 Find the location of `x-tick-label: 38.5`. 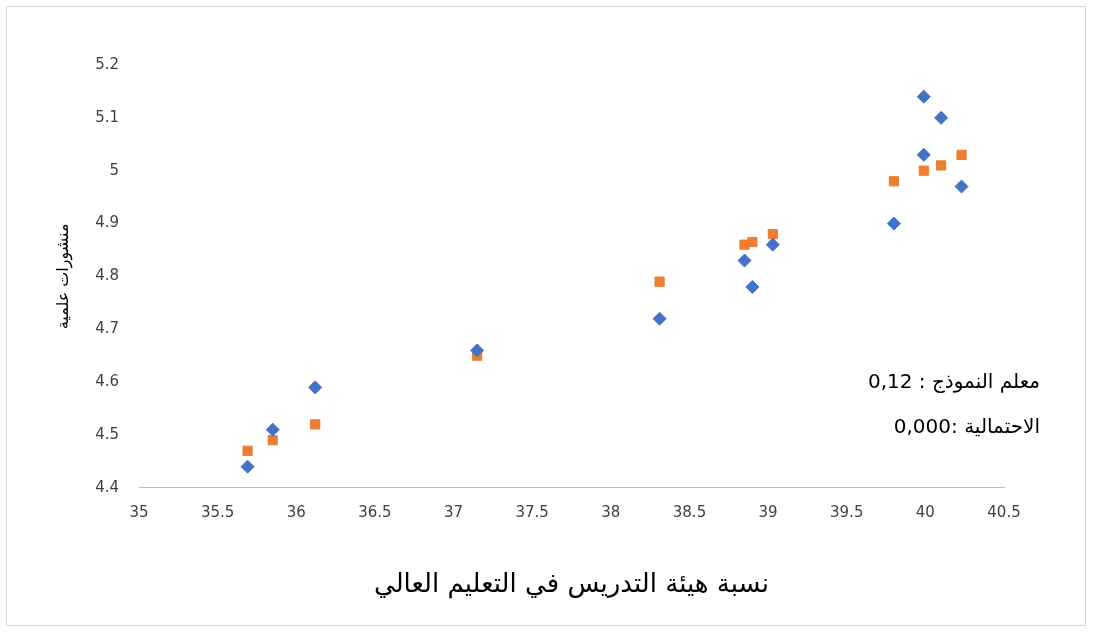

x-tick-label: 38.5 is located at coordinates (689, 511).